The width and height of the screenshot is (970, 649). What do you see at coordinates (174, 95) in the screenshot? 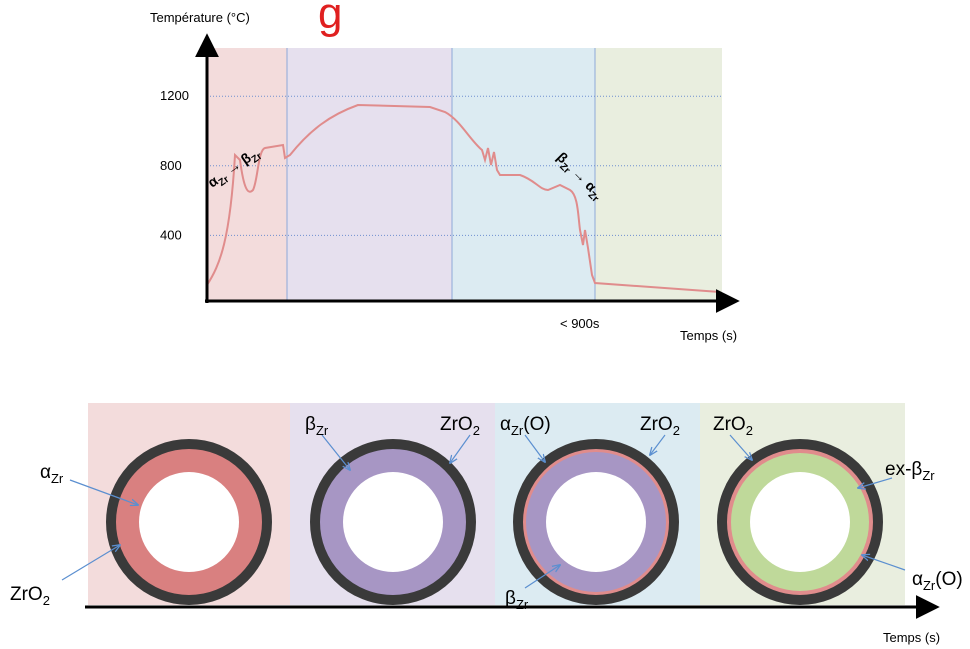
I see `y-tick-label: 1200` at bounding box center [174, 95].